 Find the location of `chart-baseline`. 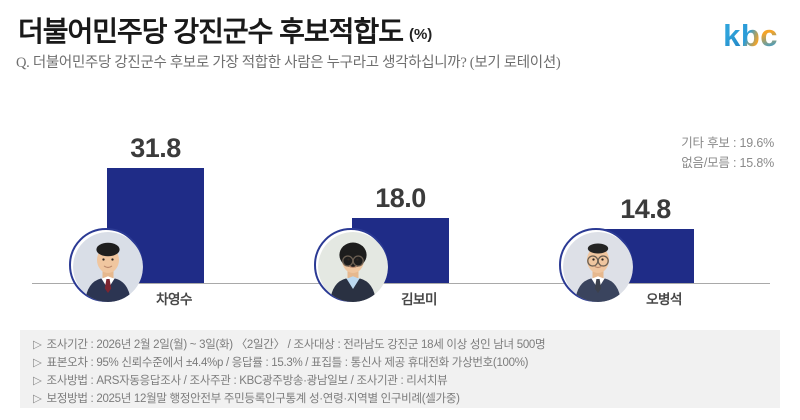

chart-baseline is located at coordinates (401, 283).